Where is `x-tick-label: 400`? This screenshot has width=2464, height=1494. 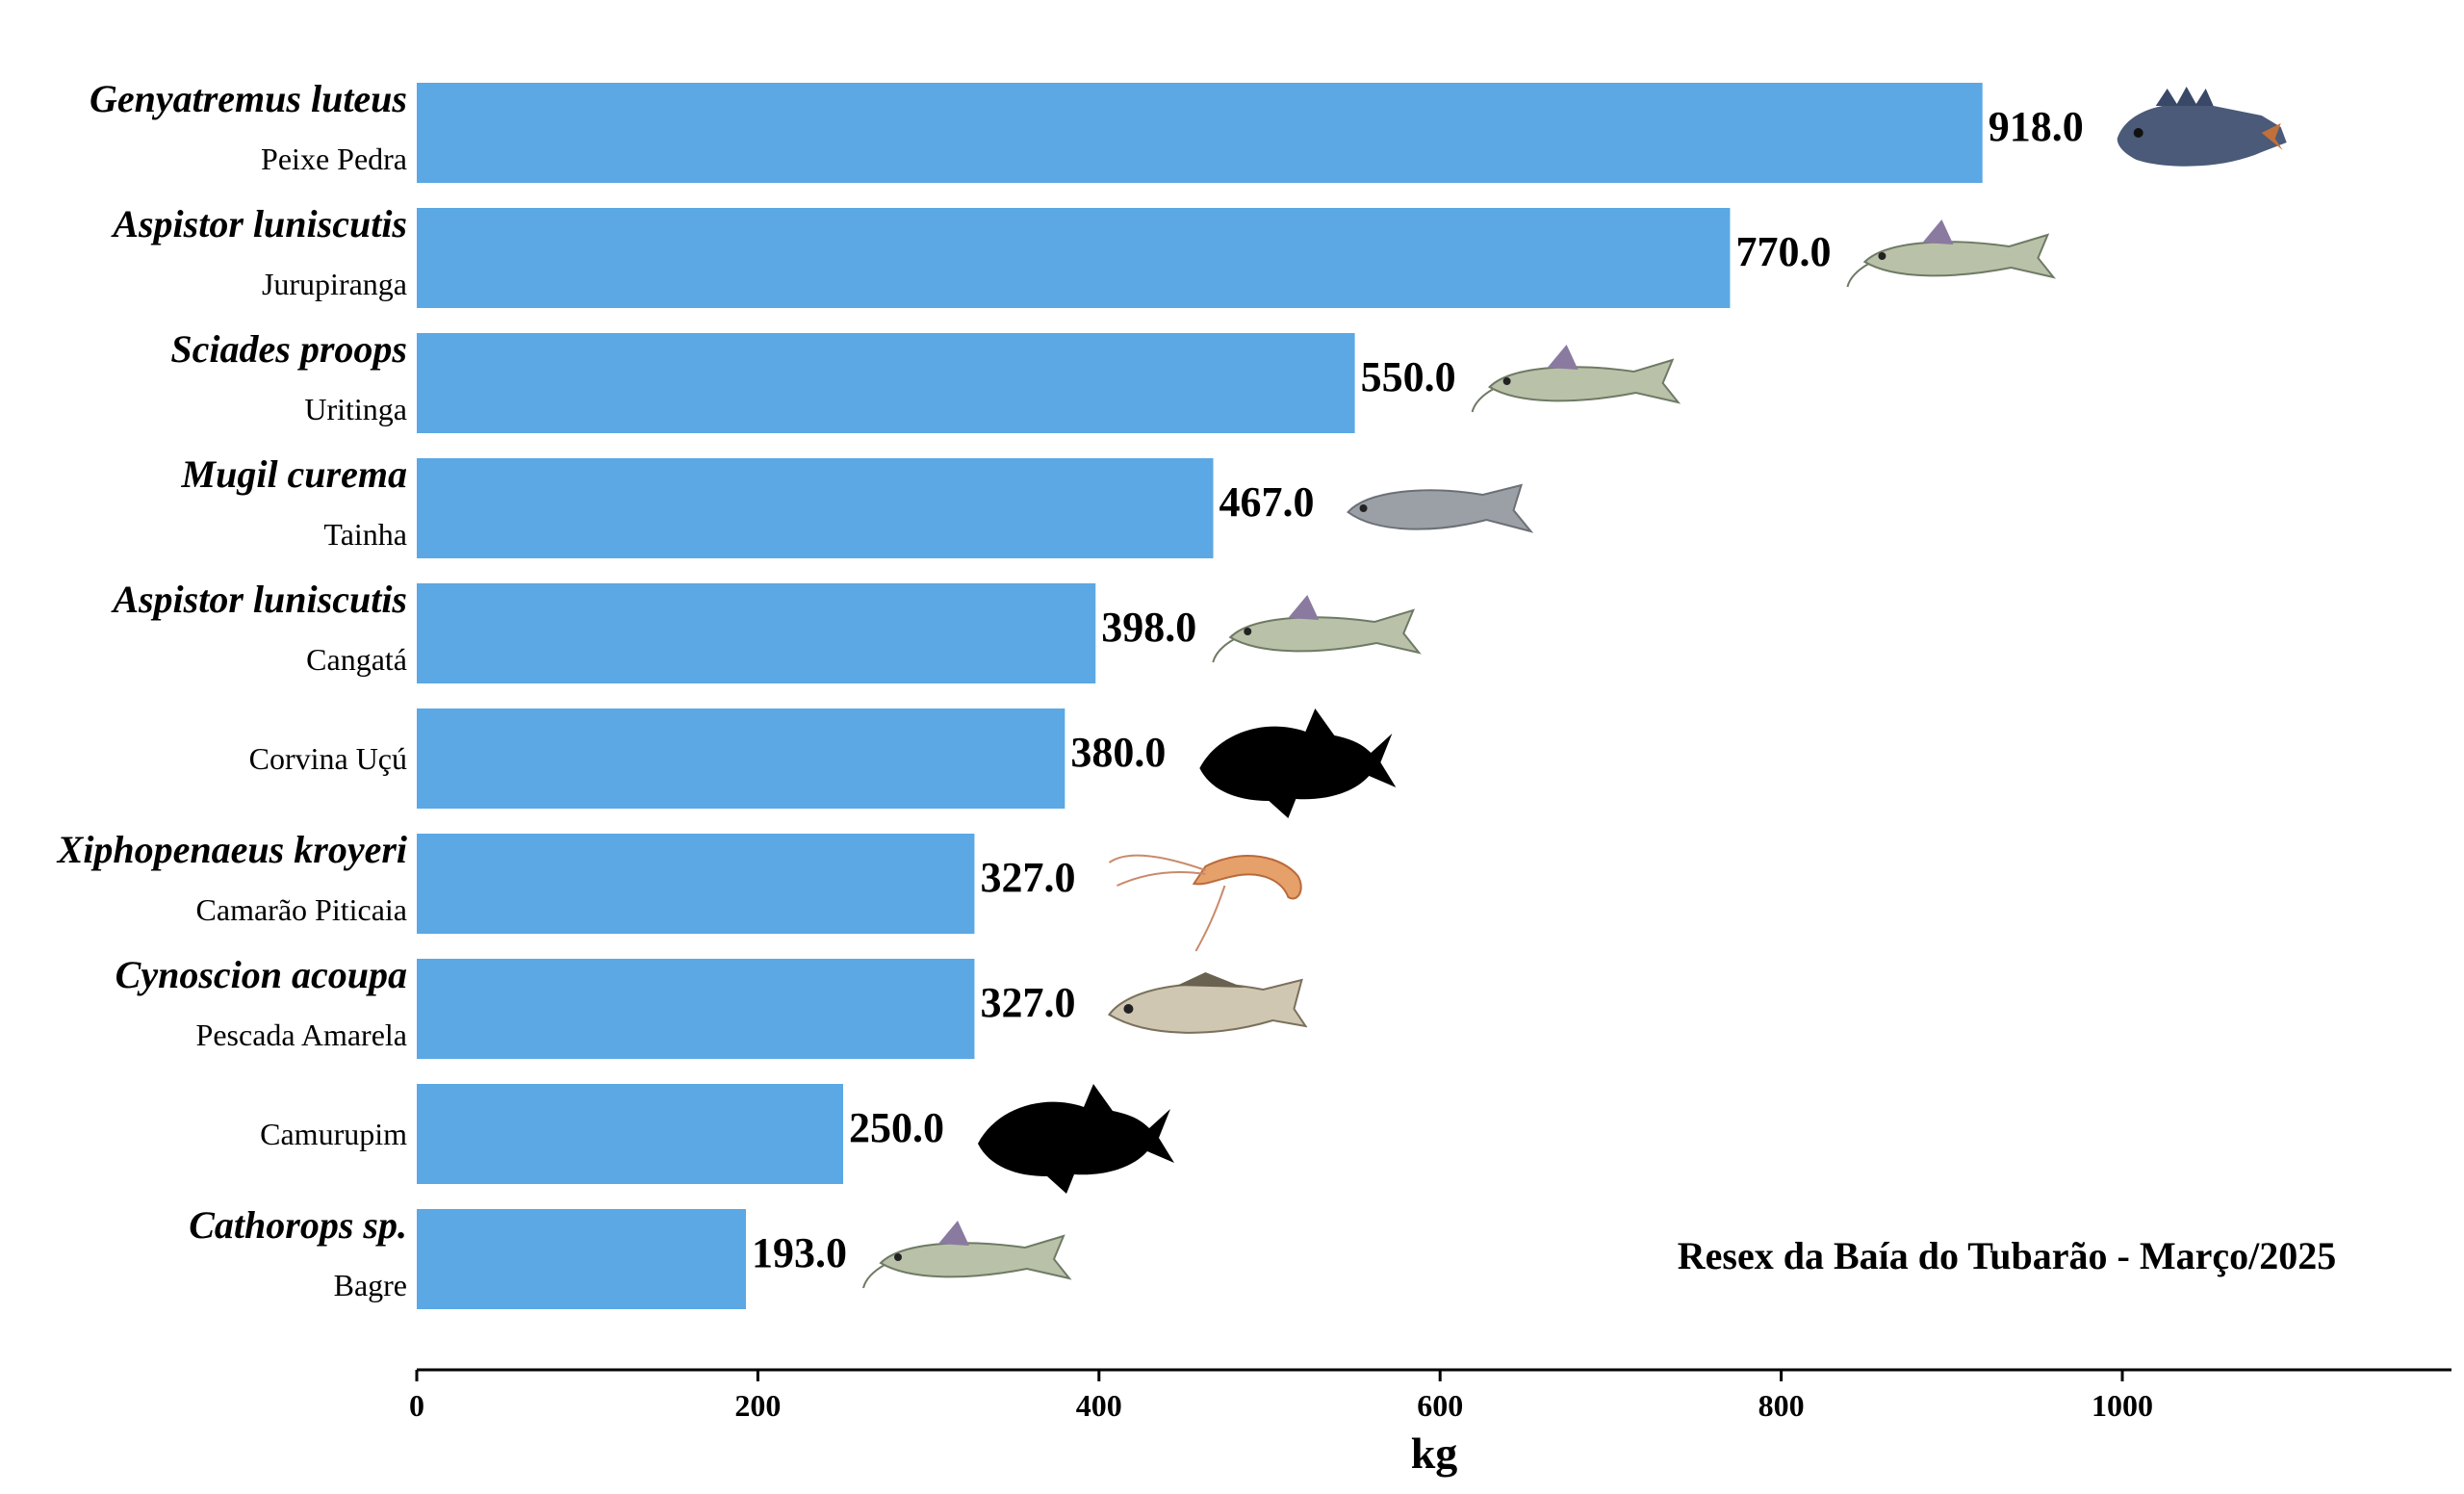
x-tick-label: 400 is located at coordinates (1099, 1405).